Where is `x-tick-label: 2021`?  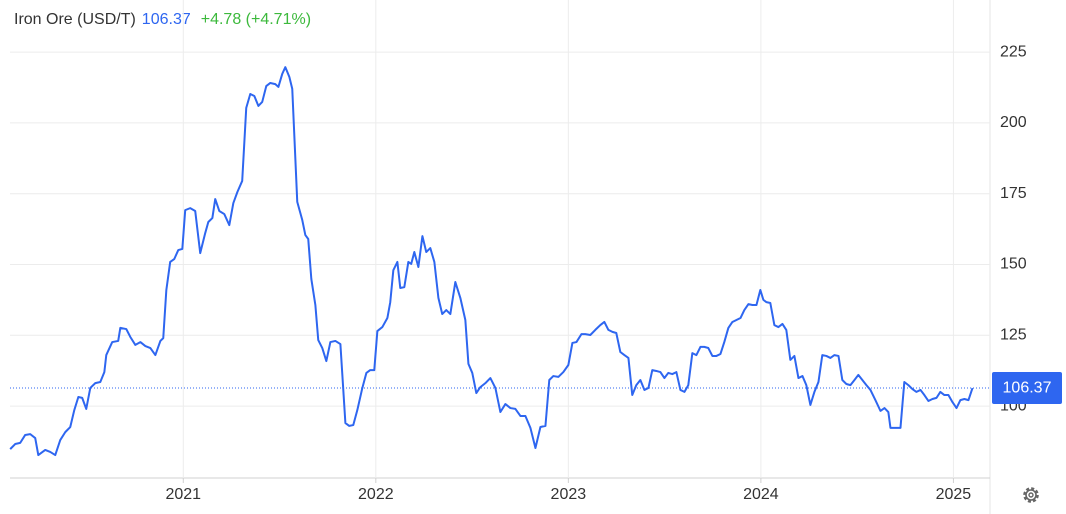
x-tick-label: 2021 is located at coordinates (183, 494).